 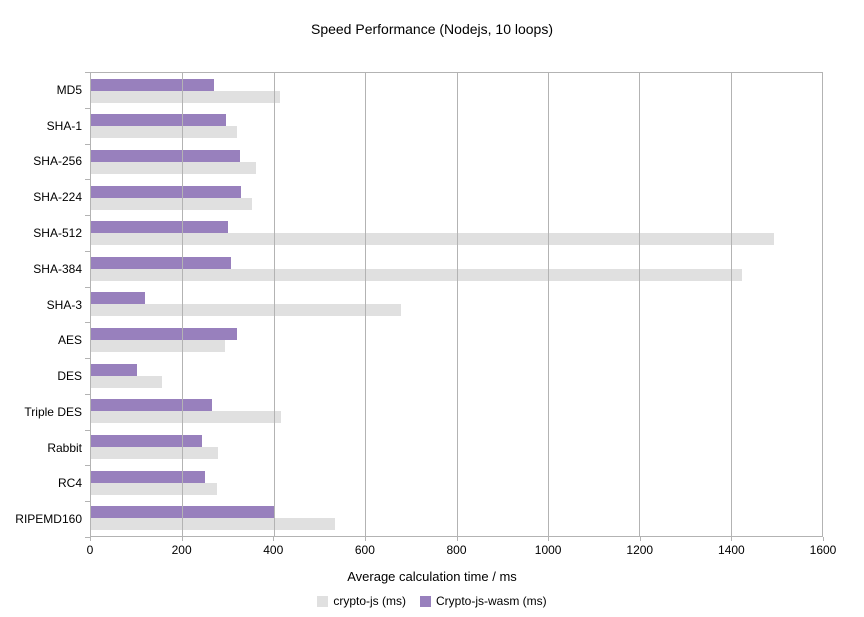 I want to click on bar-DES-crypto-js-ms-, so click(x=127, y=381).